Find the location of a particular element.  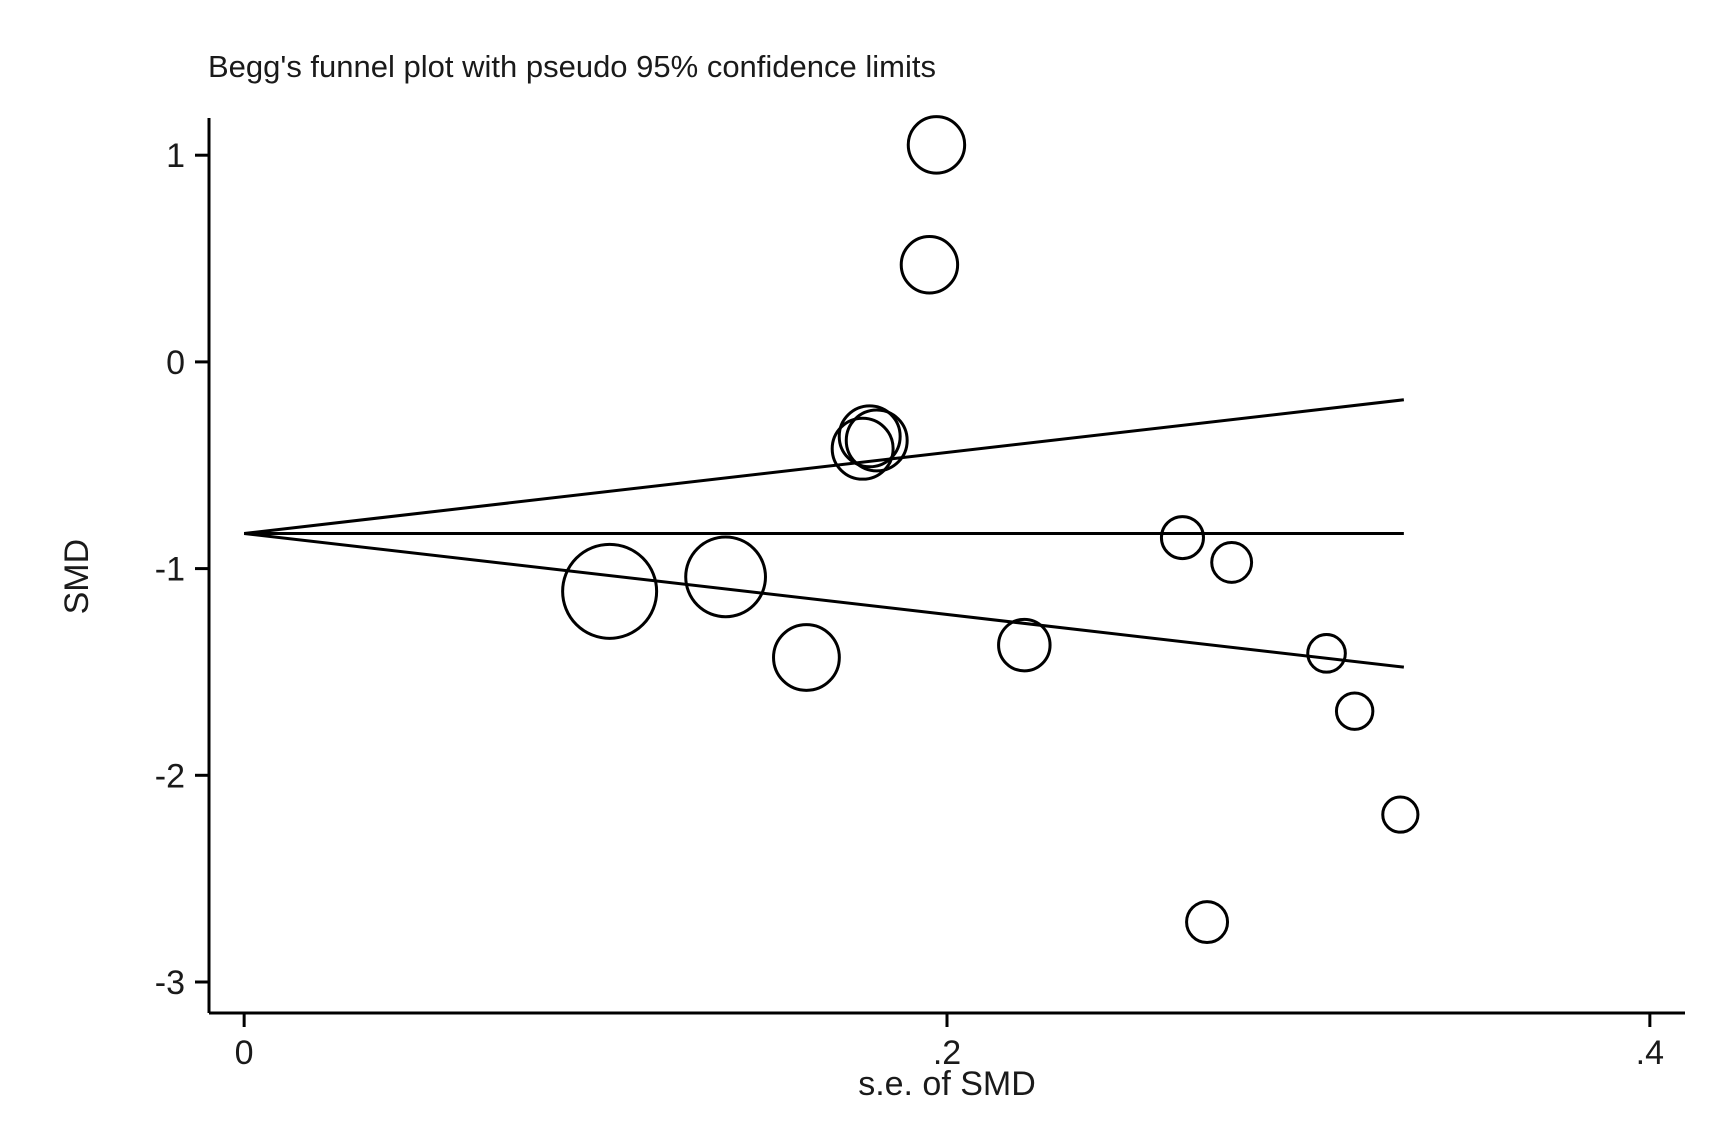

y-tick-label: -1 is located at coordinates (170, 570).